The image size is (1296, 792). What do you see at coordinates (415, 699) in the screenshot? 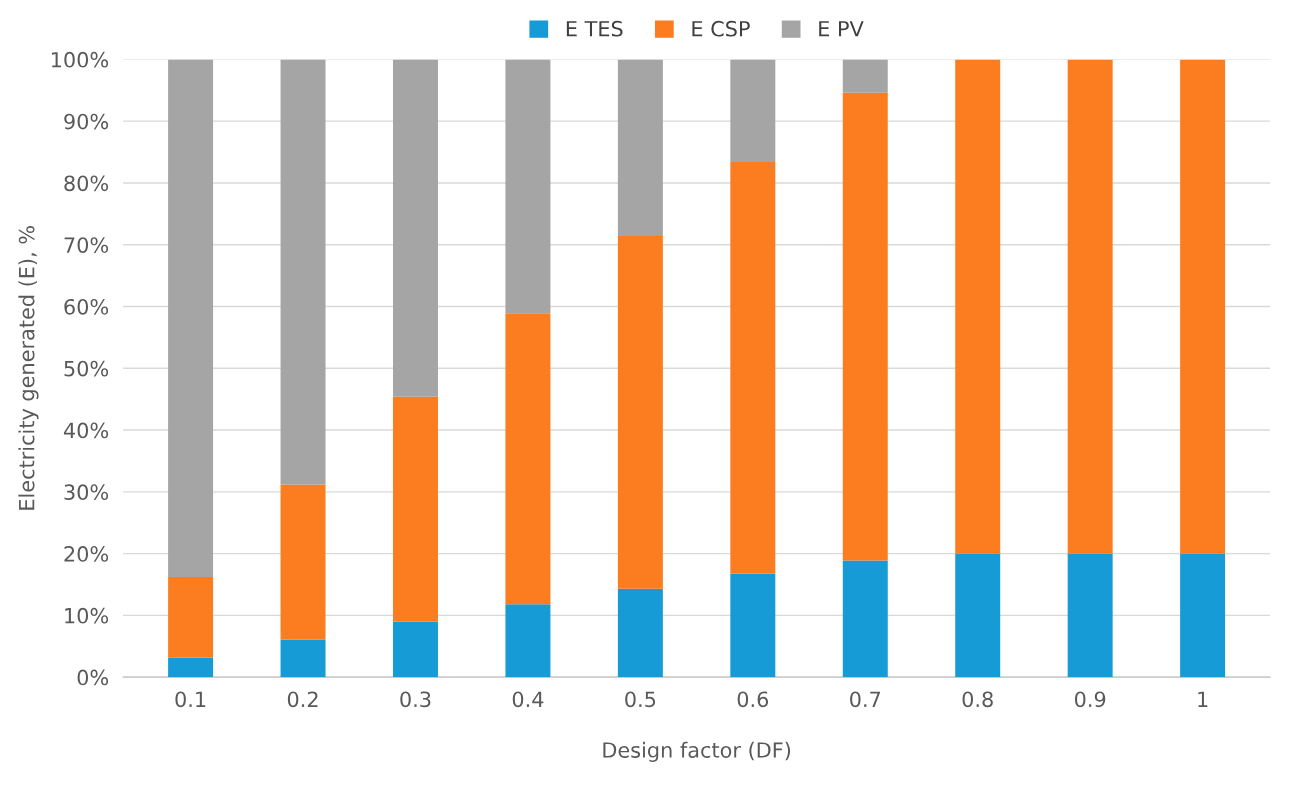
I see `x-tick-label: 0.3` at bounding box center [415, 699].